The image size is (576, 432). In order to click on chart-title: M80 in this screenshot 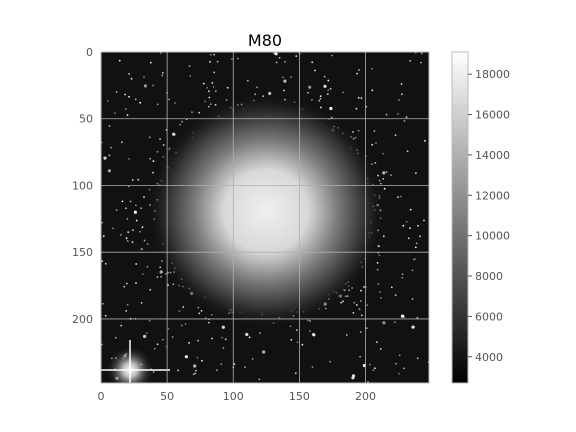, I will do `click(265, 40)`.